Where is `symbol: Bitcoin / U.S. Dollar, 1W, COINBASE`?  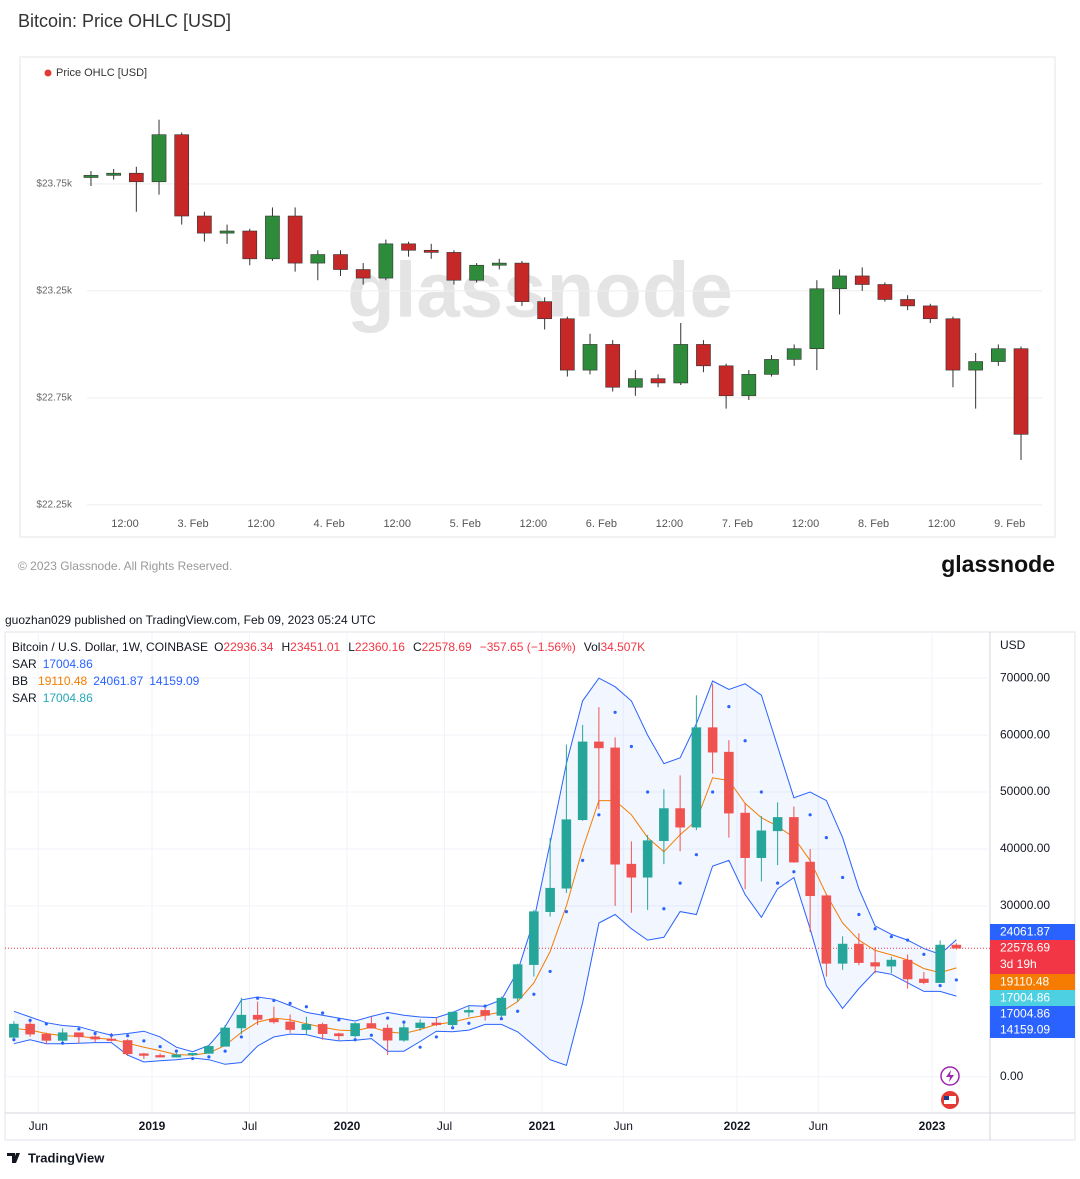
symbol: Bitcoin / U.S. Dollar, 1W, COINBASE is located at coordinates (110, 647).